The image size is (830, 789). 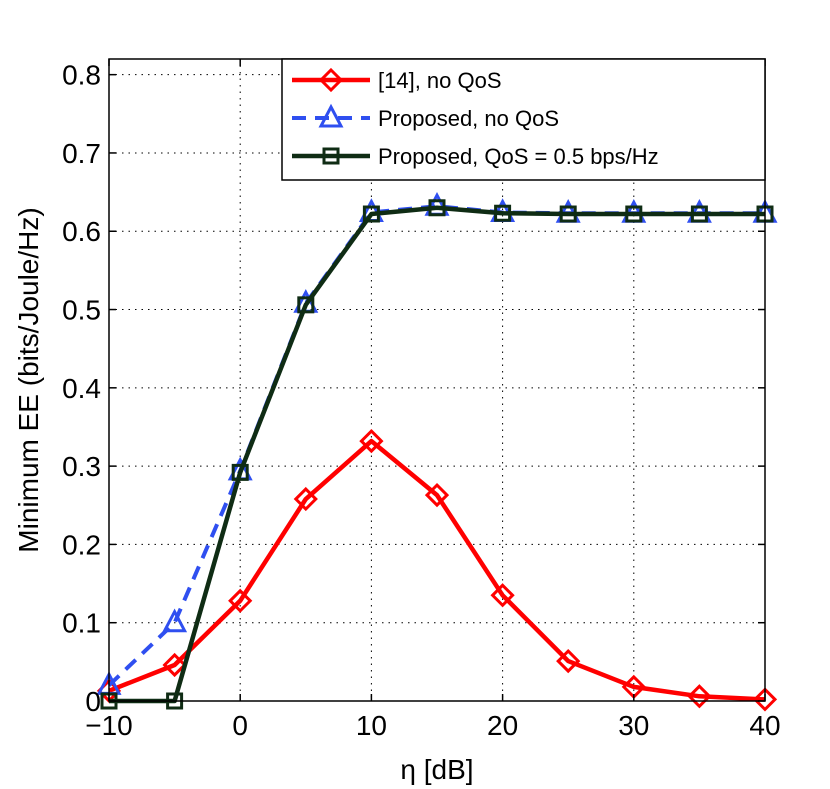 I want to click on x-tick-label: 20, so click(x=502, y=725).